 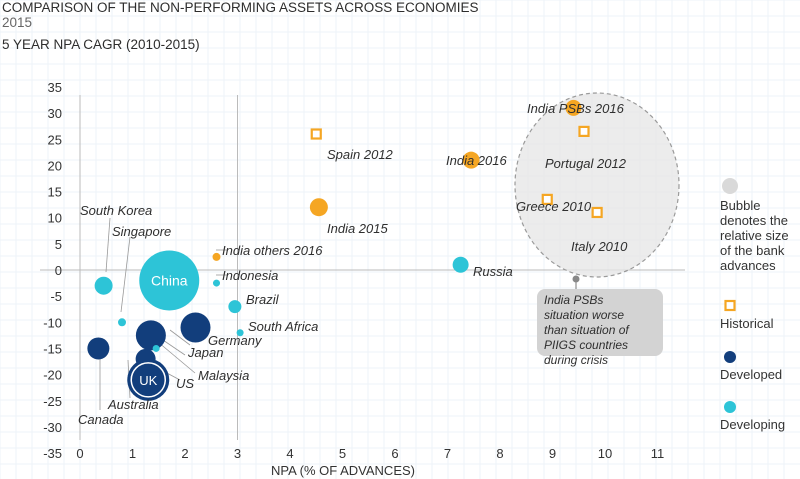 I want to click on y-tick-label: 10, so click(x=55, y=218).